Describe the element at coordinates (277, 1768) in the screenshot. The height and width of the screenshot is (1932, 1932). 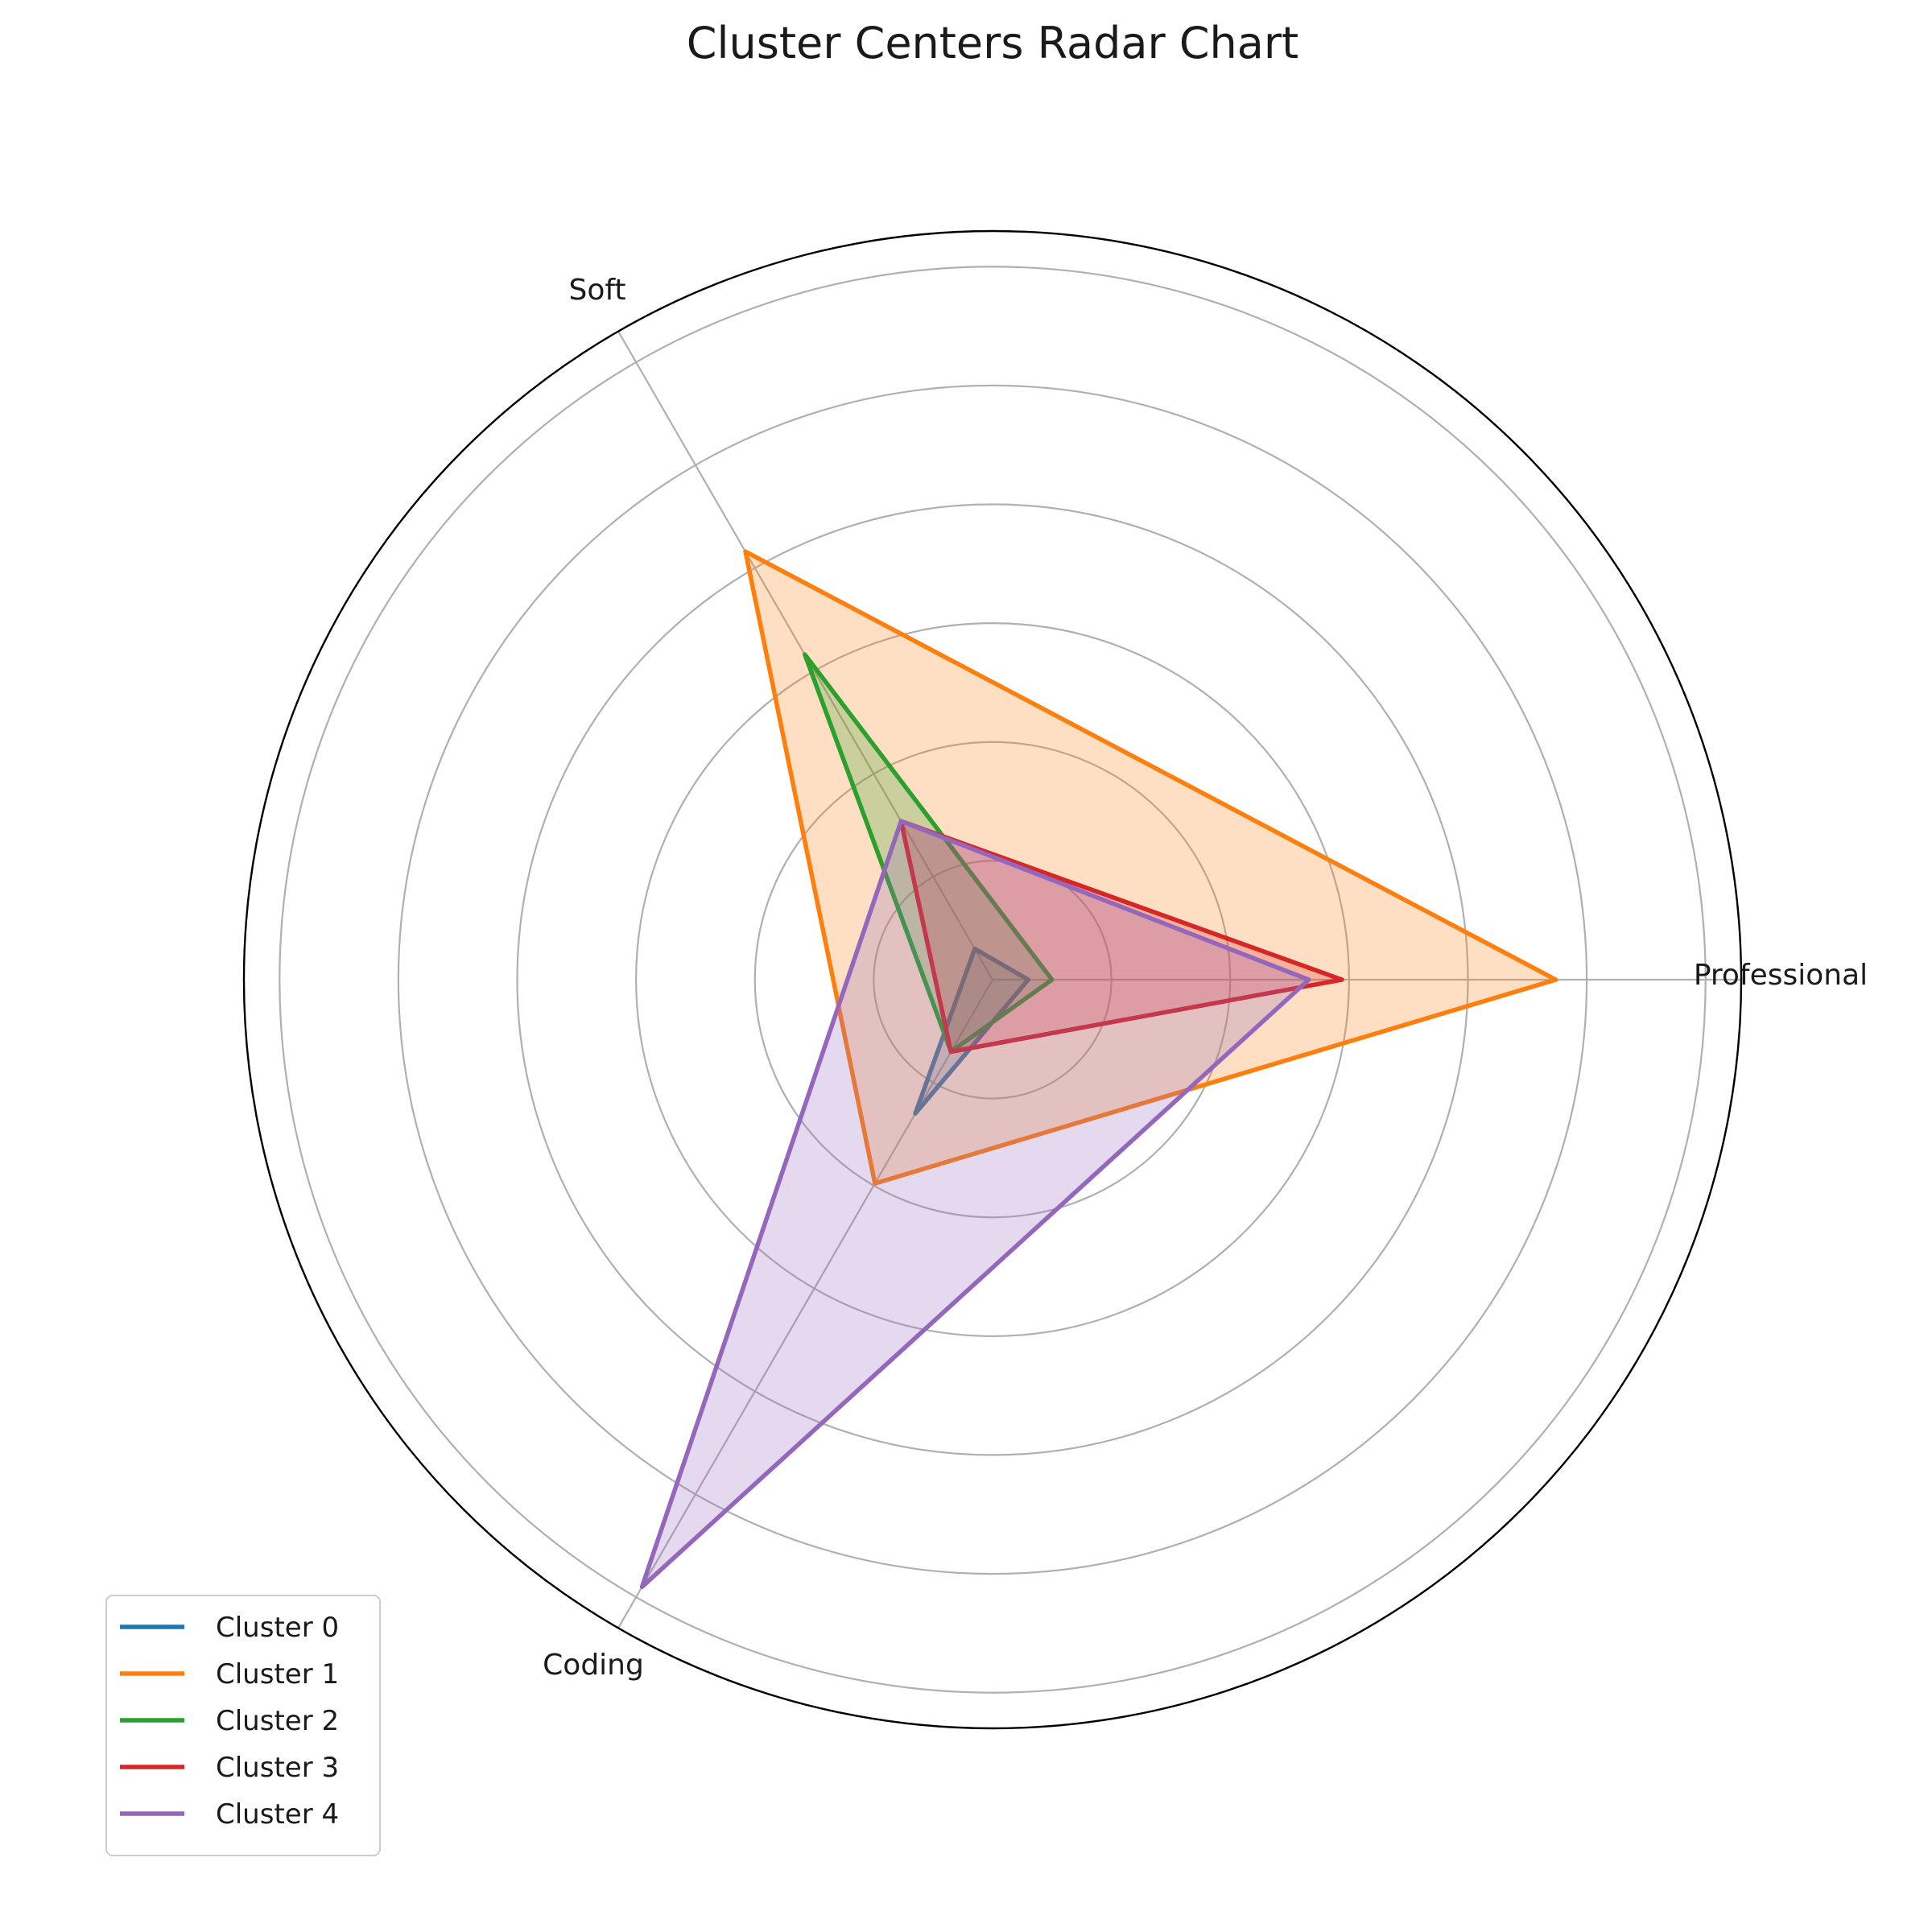
I see `legend-label-cluster-3: Cluster 3` at that location.